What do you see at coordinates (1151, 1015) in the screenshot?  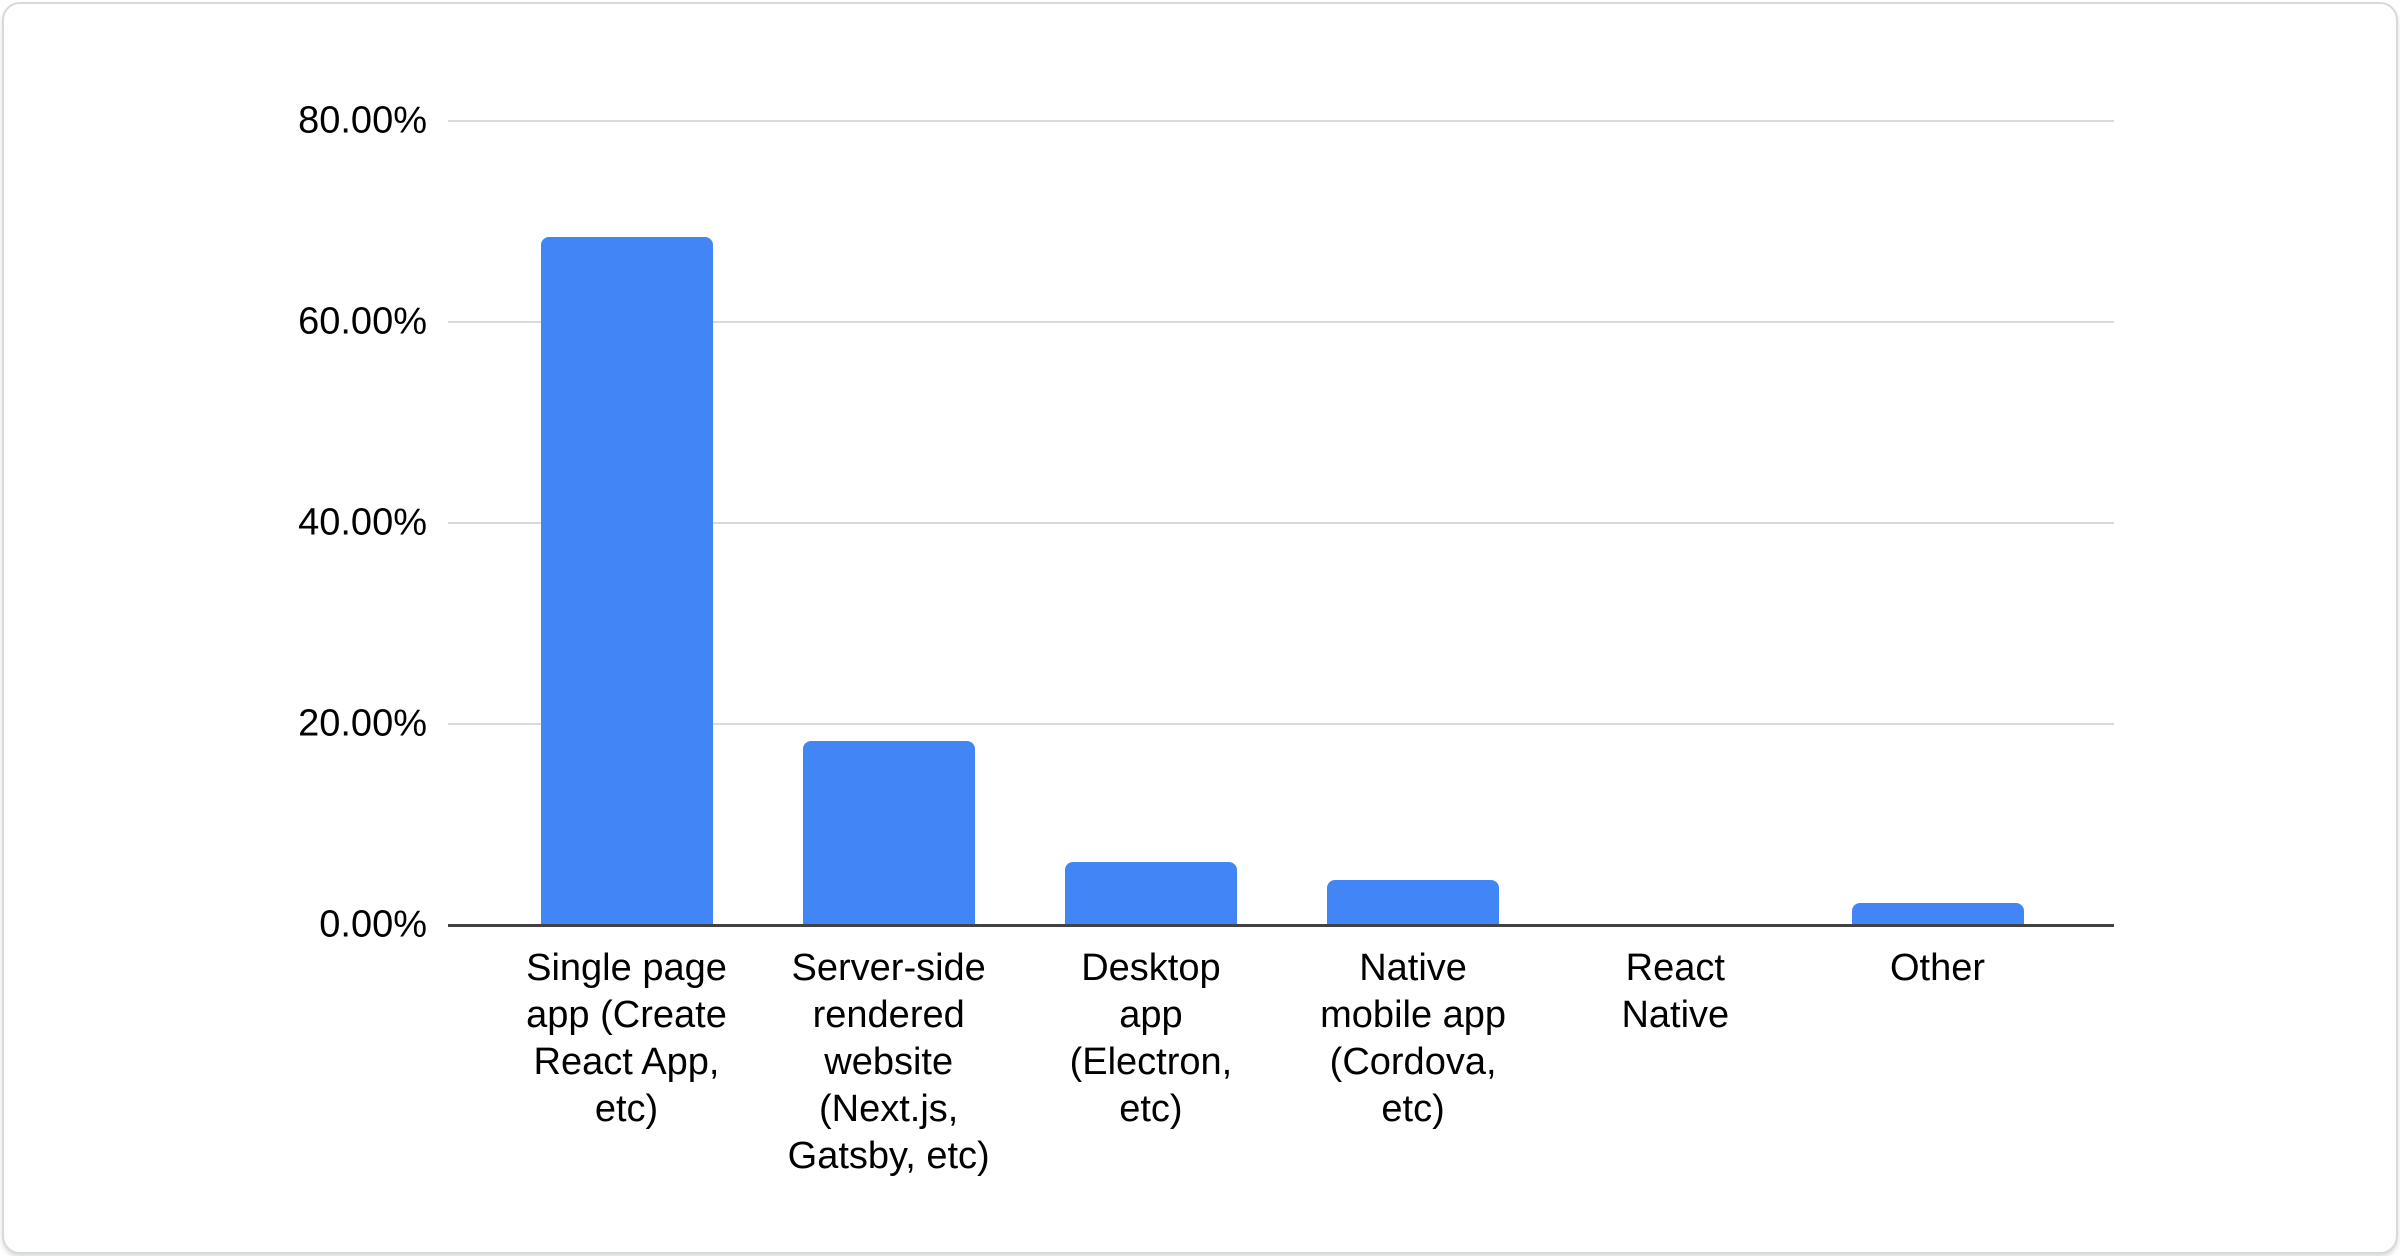 I see `x-tick-label-line: app` at bounding box center [1151, 1015].